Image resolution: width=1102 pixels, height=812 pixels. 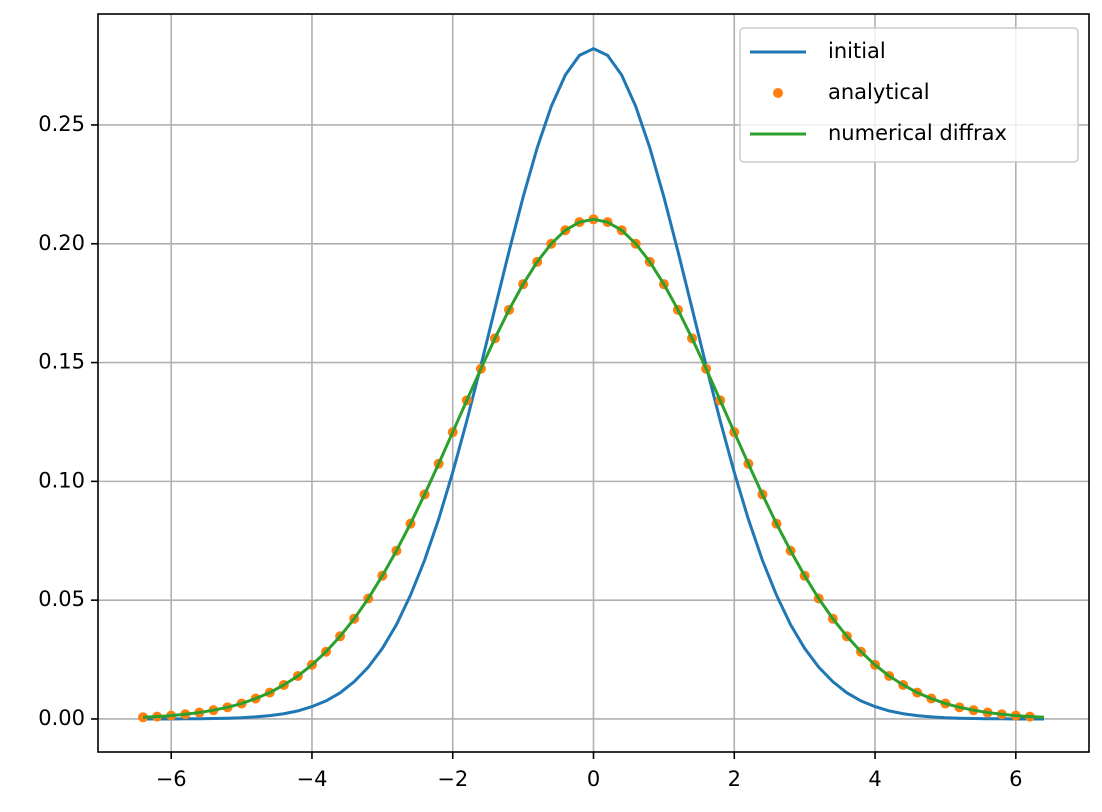 What do you see at coordinates (857, 51) in the screenshot?
I see `legend-label: initial` at bounding box center [857, 51].